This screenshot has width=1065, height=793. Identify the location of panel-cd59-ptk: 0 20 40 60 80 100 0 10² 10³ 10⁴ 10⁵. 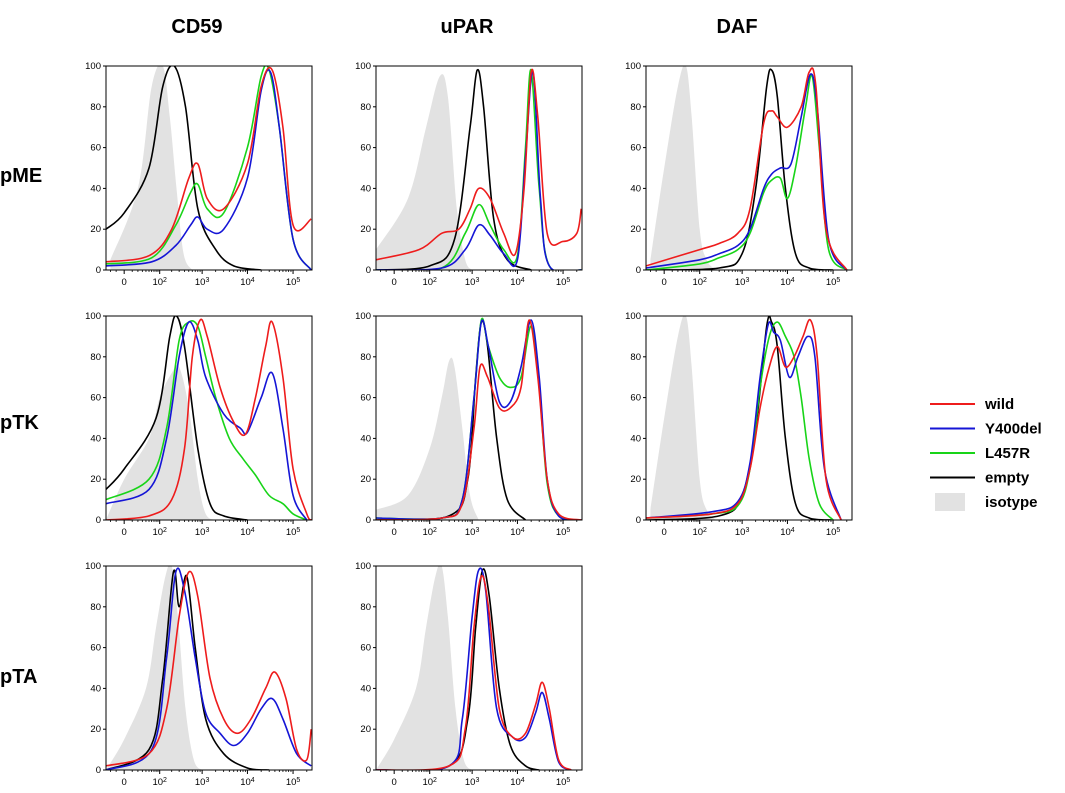
(199, 425).